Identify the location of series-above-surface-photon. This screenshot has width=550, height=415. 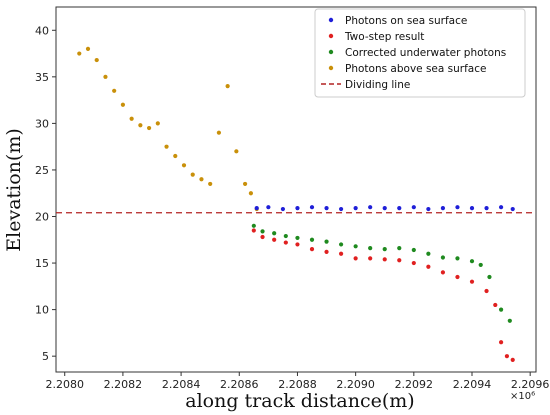
(168, 129).